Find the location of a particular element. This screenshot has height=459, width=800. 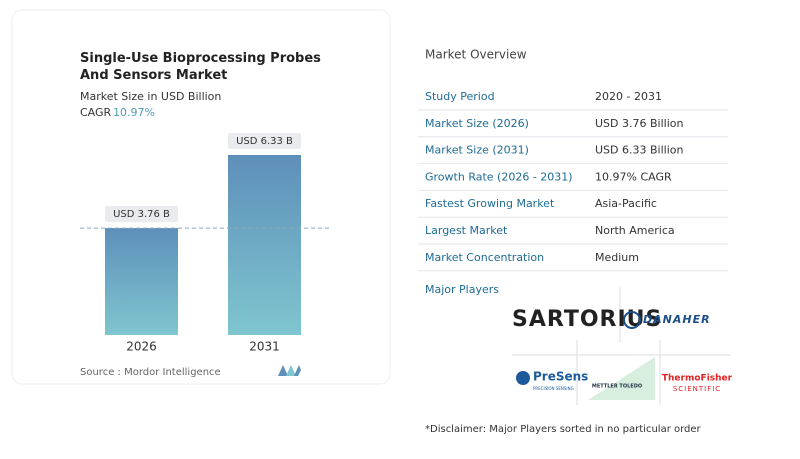

logo-thermo: ThermoFisher is located at coordinates (697, 379).